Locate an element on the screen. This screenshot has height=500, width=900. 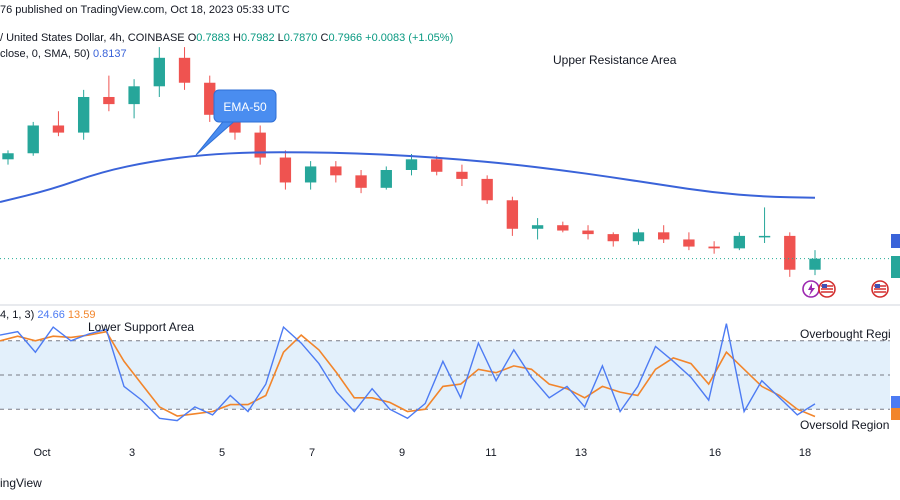
open-value: 0.7883 is located at coordinates (213, 38).